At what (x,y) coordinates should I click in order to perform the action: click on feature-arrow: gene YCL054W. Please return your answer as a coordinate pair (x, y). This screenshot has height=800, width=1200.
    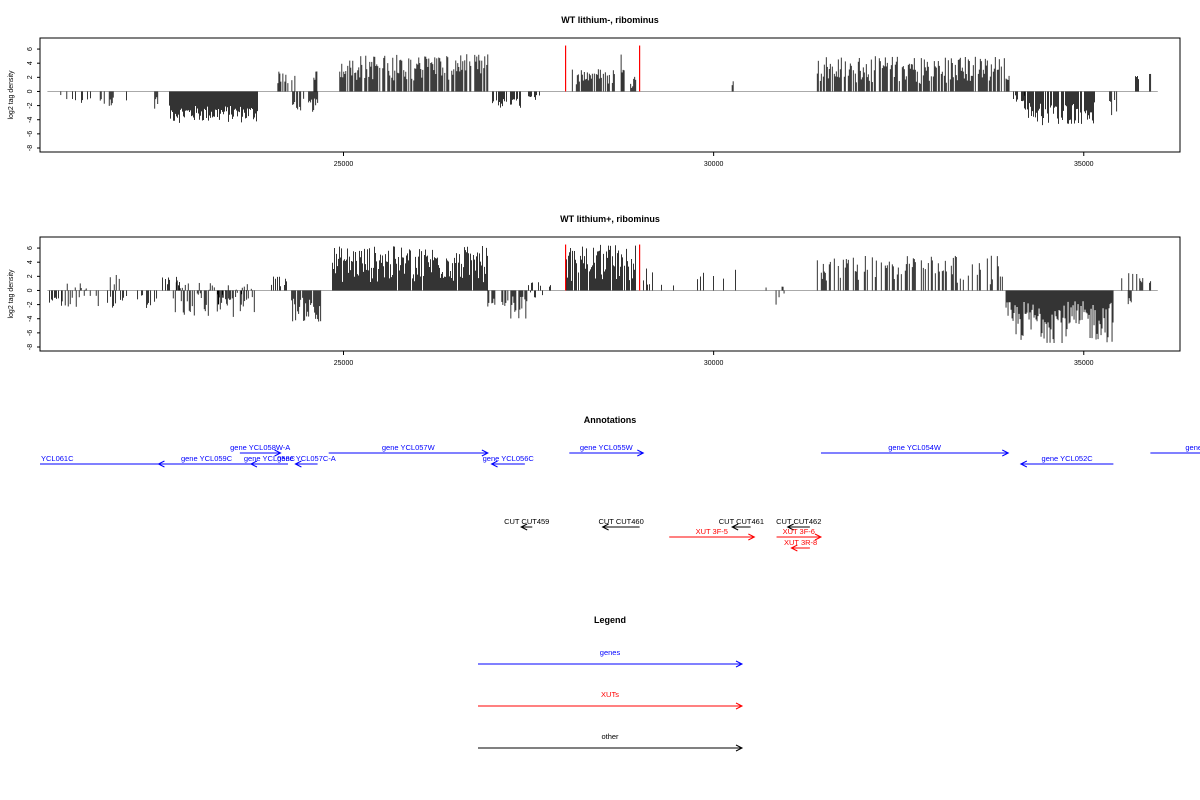
    Looking at the image, I should click on (915, 450).